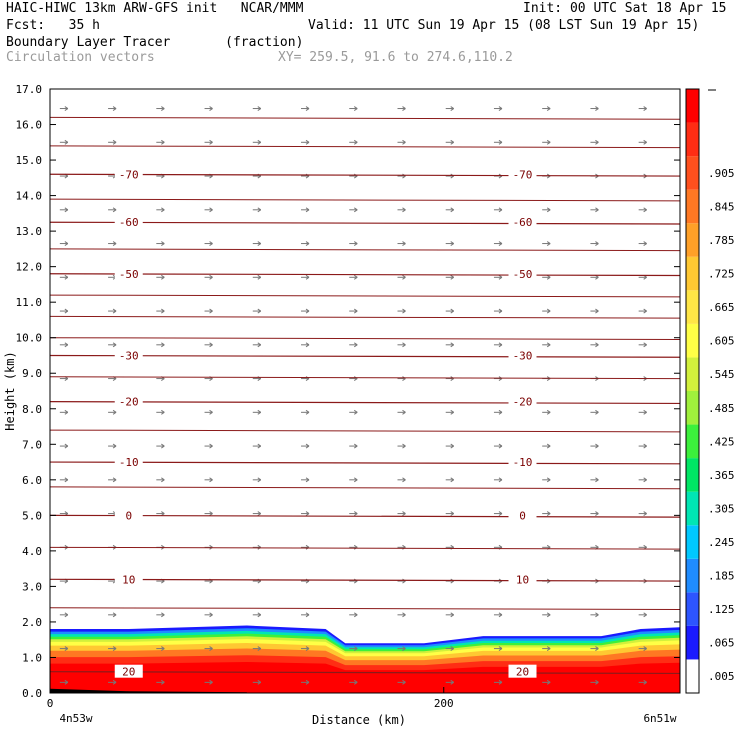  Describe the element at coordinates (721, 441) in the screenshot. I see `colorbar-label: .425` at that location.